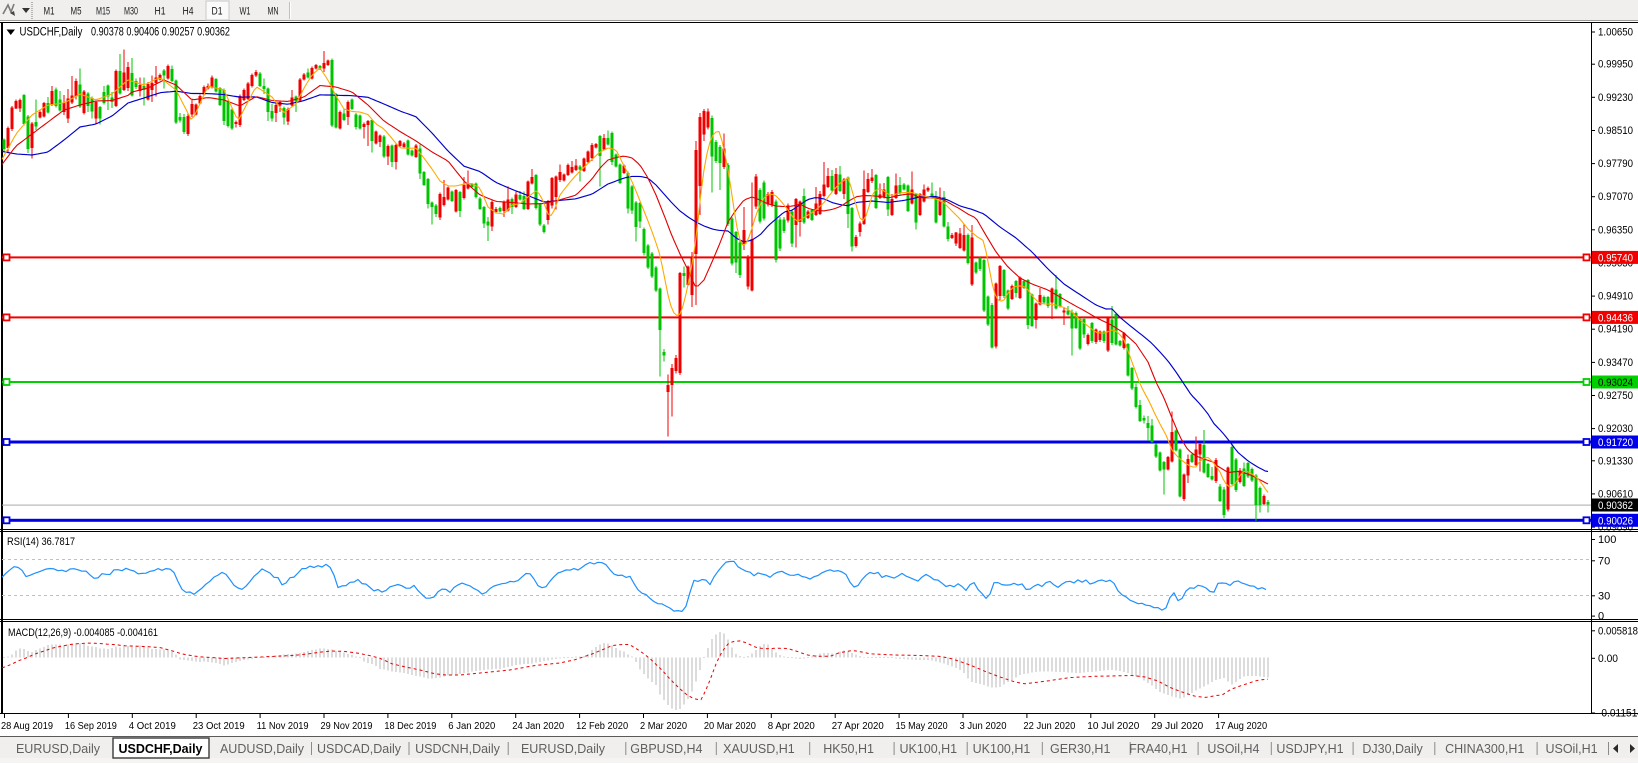 This screenshot has width=1638, height=768. Describe the element at coordinates (1080, 749) in the screenshot. I see `svg-text: GER30,H1` at that location.